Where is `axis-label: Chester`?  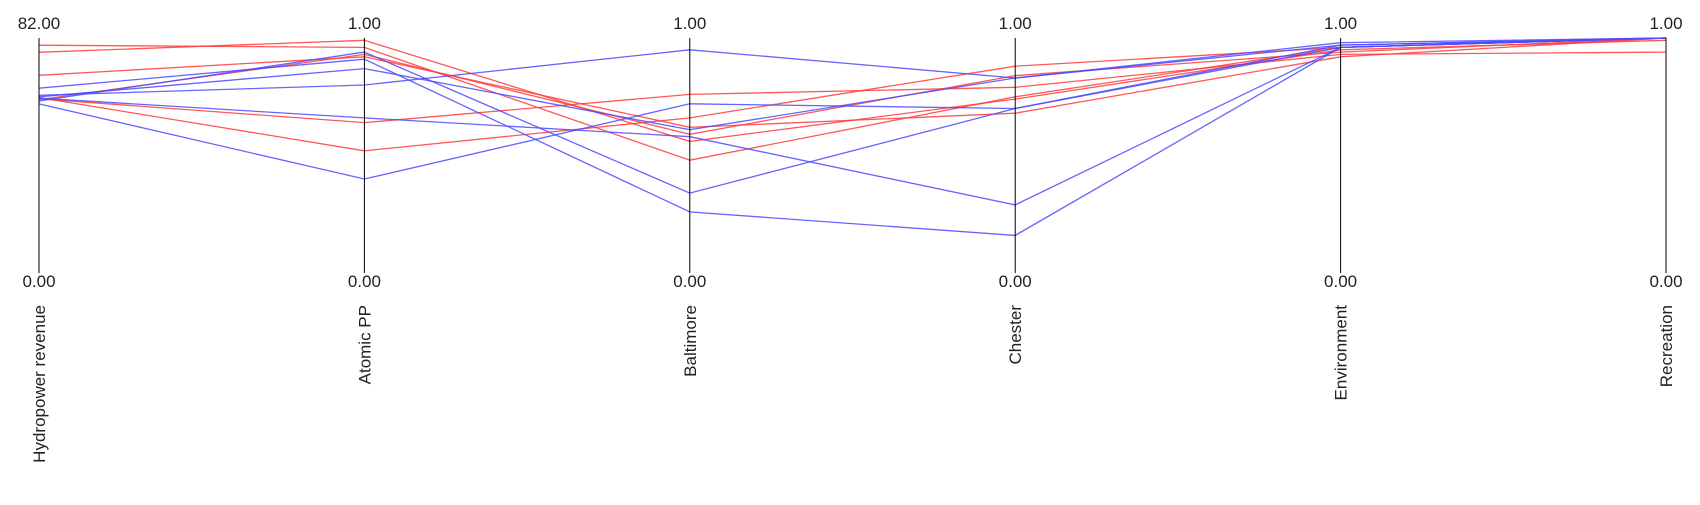 axis-label: Chester is located at coordinates (1015, 335).